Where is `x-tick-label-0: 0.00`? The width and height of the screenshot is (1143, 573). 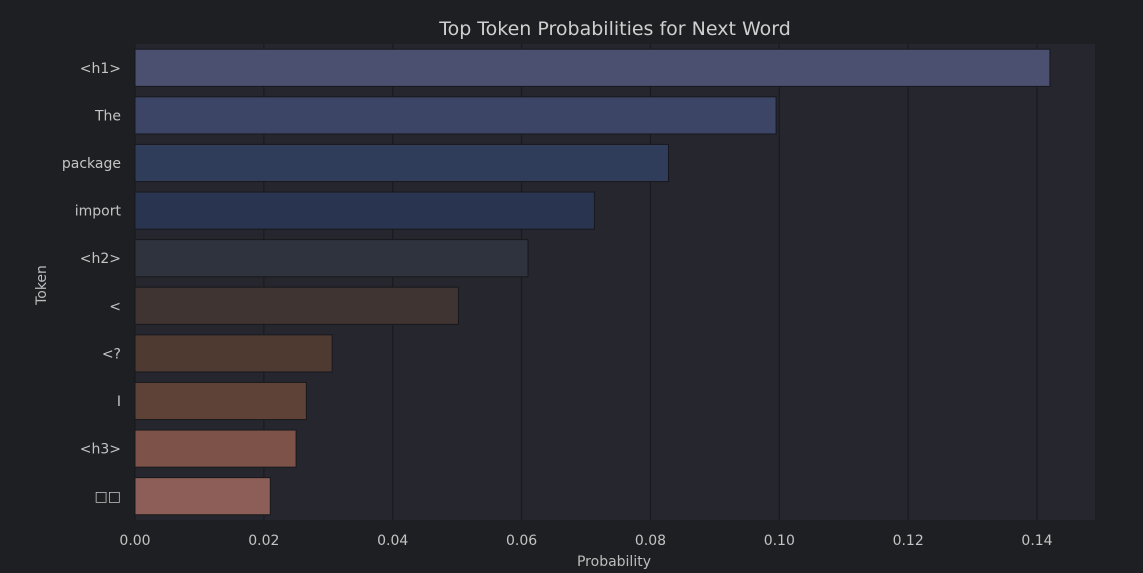
x-tick-label-0: 0.00 is located at coordinates (134, 541).